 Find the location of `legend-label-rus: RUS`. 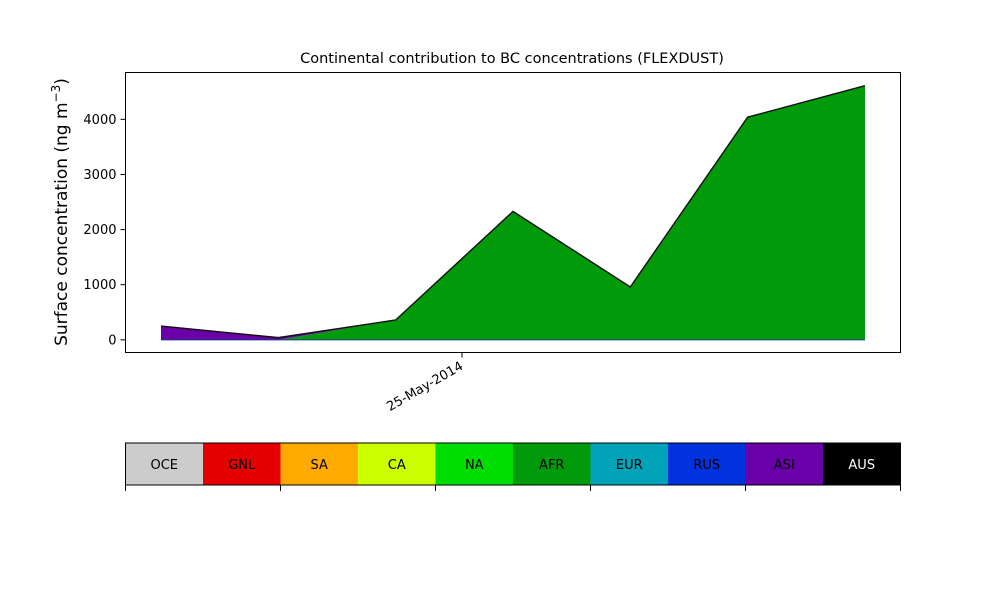

legend-label-rus: RUS is located at coordinates (706, 465).